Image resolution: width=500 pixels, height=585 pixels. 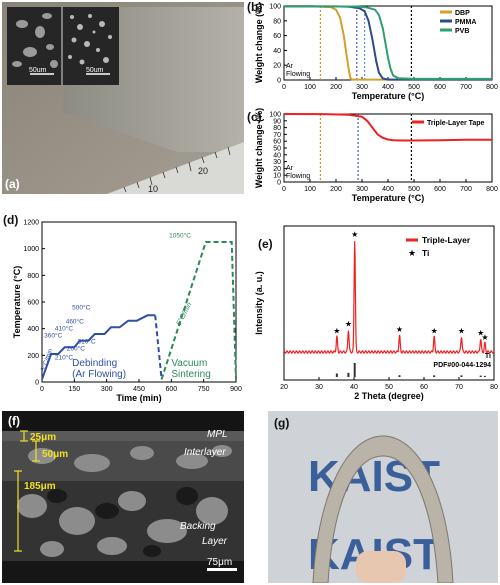 What do you see at coordinates (203, 171) in the screenshot?
I see `ruler-number: 20` at bounding box center [203, 171].